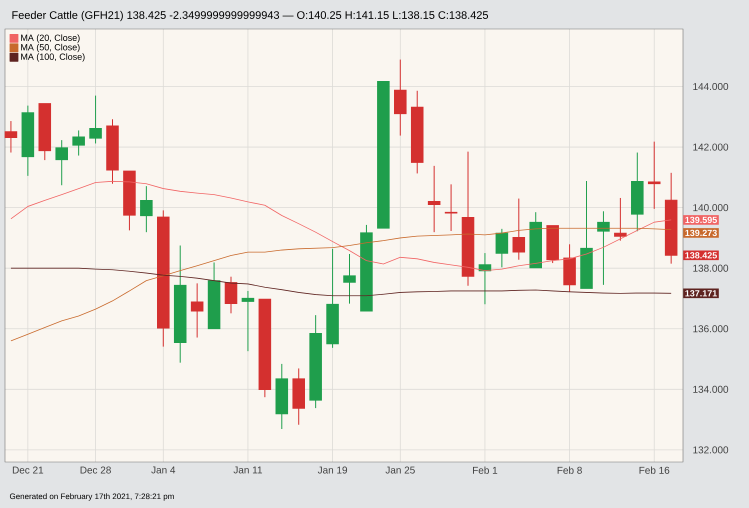 The image size is (749, 508). What do you see at coordinates (400, 470) in the screenshot?
I see `x-tick-label: Jan 25` at bounding box center [400, 470].